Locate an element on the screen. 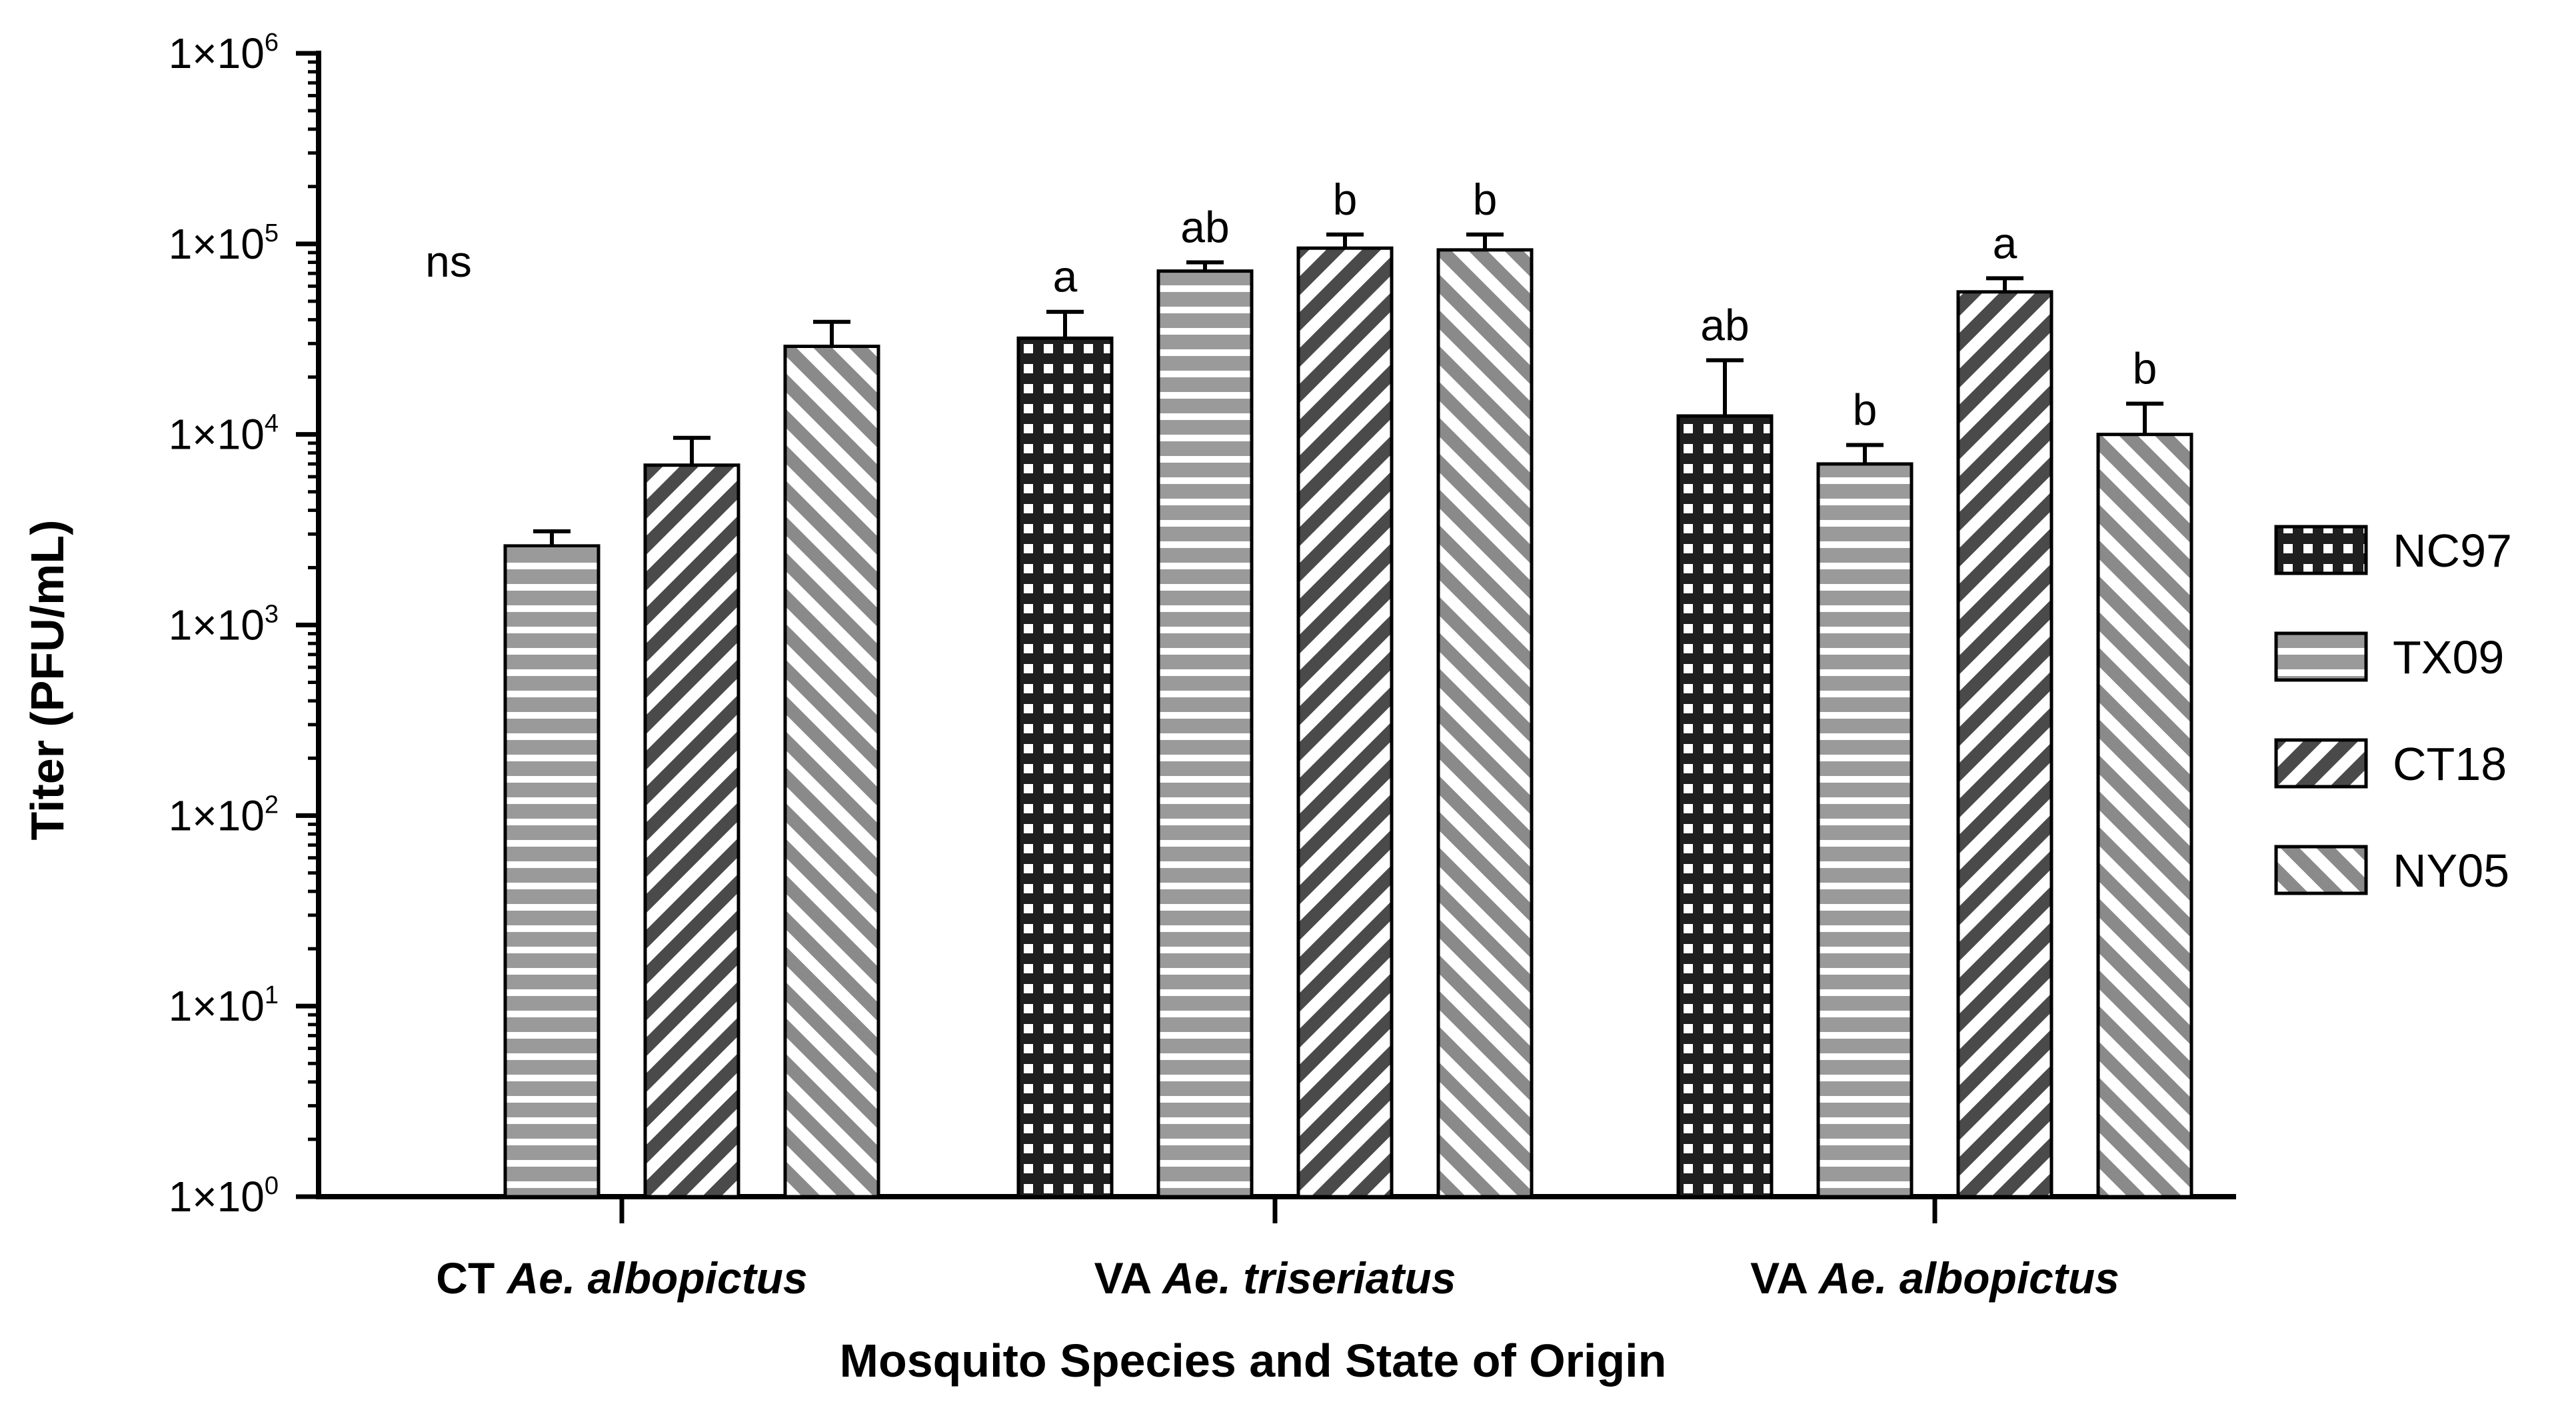 This screenshot has height=1418, width=2576. y-tick-label: 1×103 is located at coordinates (224, 625).